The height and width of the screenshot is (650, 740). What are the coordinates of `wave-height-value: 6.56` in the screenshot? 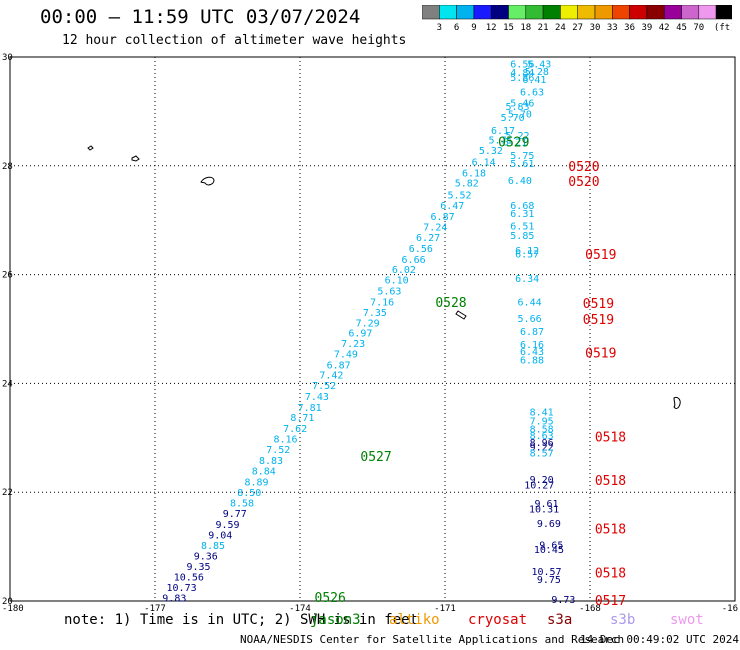 It's located at (522, 65).